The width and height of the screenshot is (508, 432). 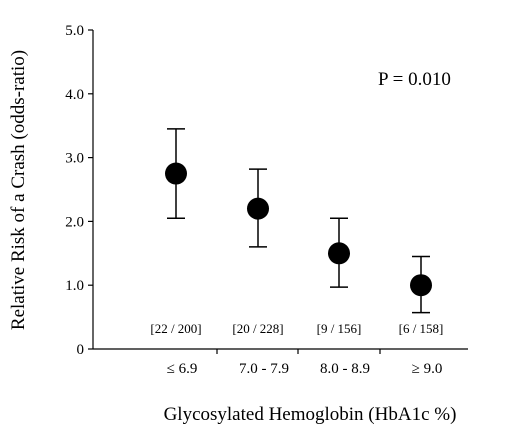 What do you see at coordinates (414, 79) in the screenshot?
I see `p-value-annotation: P = 0.010` at bounding box center [414, 79].